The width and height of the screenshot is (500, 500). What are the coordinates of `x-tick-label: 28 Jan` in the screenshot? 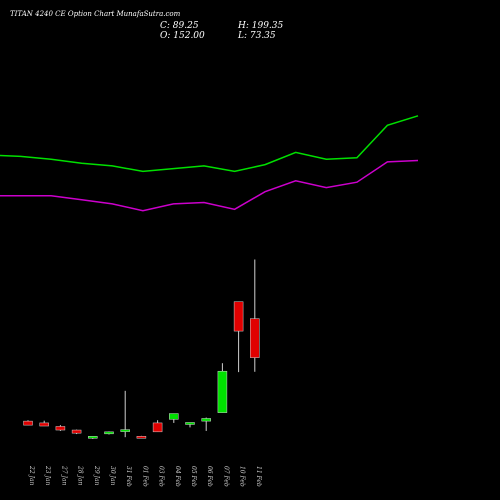 It's located at (80, 475).